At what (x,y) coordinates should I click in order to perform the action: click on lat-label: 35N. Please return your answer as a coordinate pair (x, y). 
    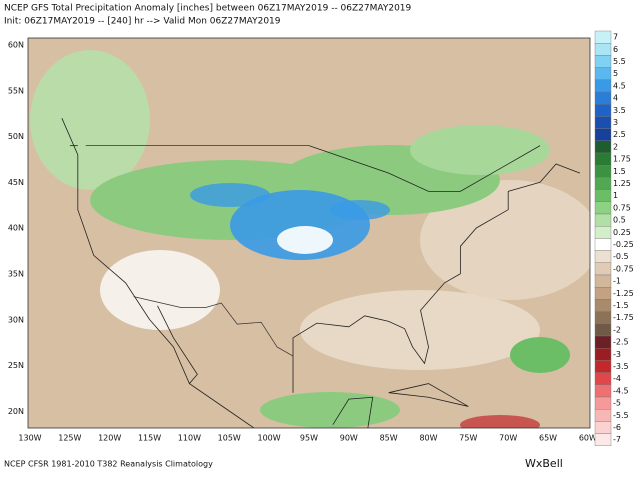
    Looking at the image, I should click on (16, 274).